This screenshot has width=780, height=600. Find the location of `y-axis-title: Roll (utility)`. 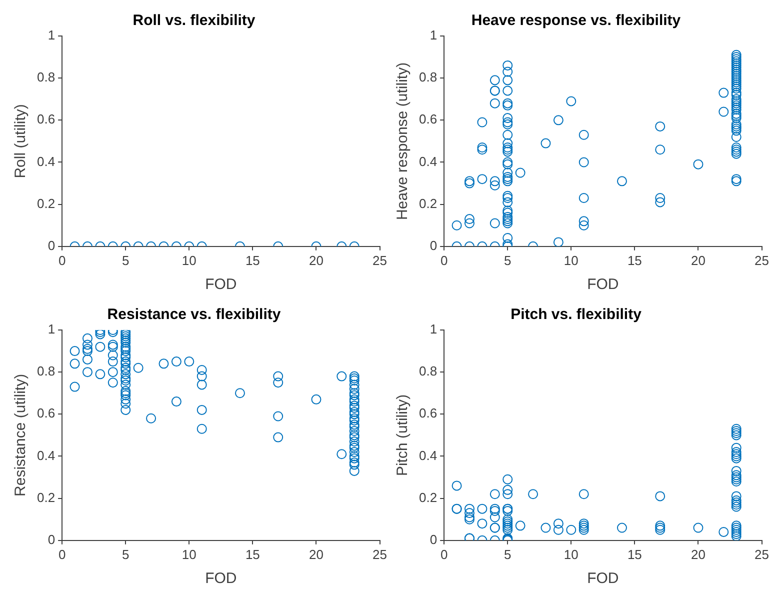

y-axis-title: Roll (utility) is located at coordinates (21, 141).